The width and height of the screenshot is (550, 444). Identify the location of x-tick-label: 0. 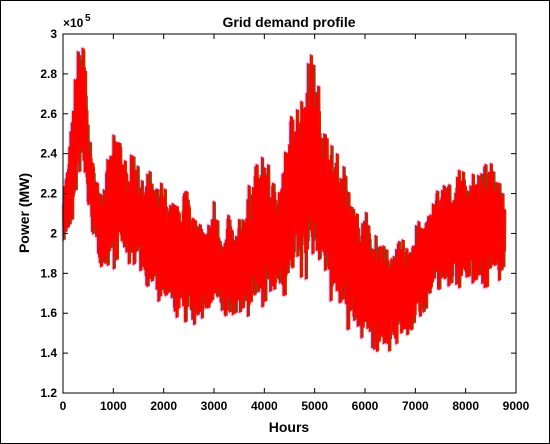
(63, 406).